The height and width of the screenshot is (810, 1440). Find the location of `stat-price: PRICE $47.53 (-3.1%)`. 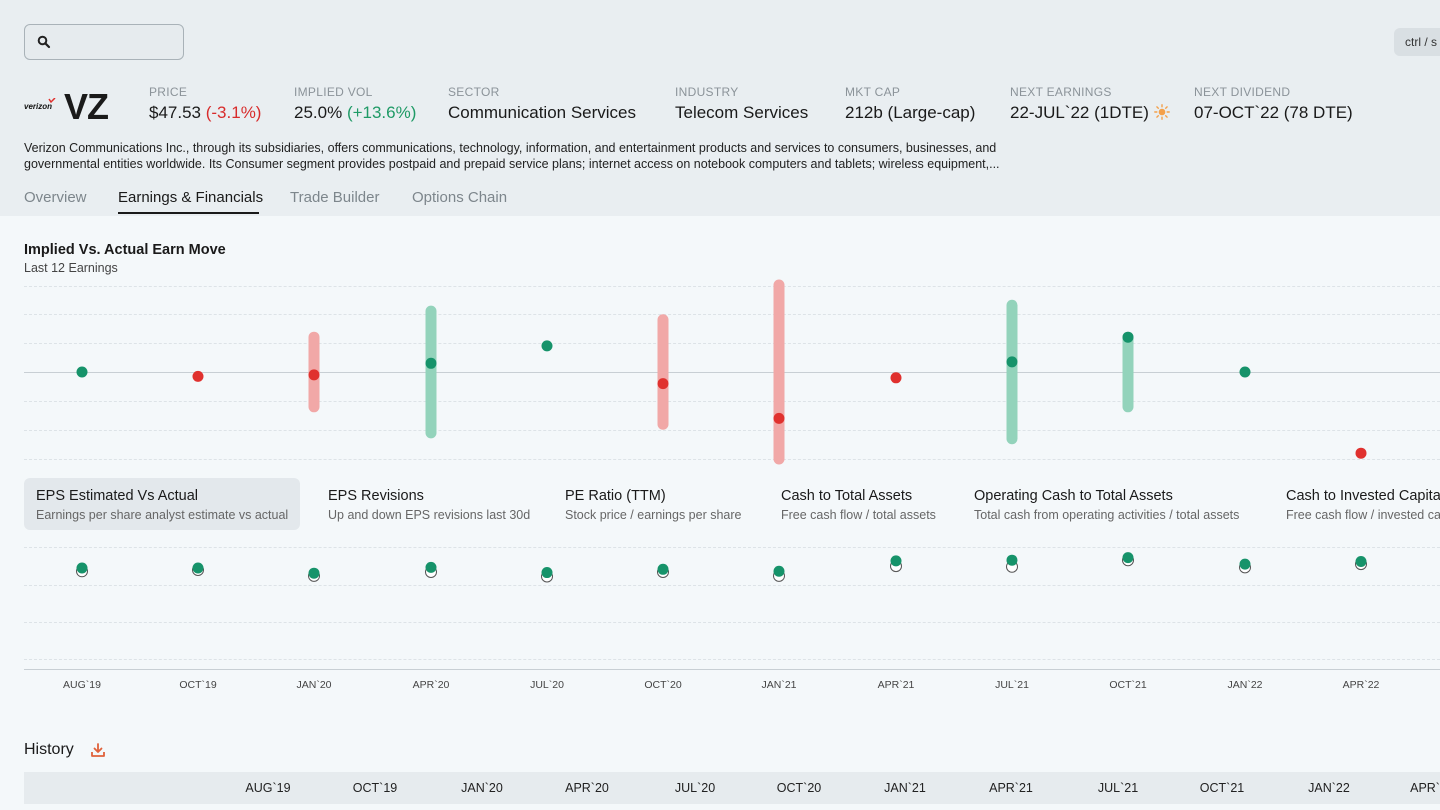

stat-price: PRICE $47.53 (-3.1%) is located at coordinates (205, 104).